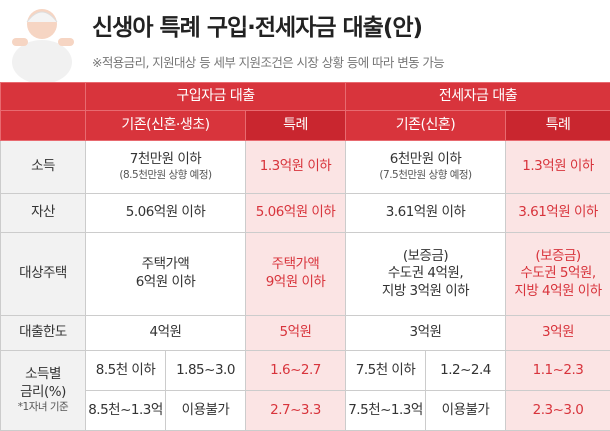  I want to click on rate-cell: 1.6~2.7, so click(296, 371).